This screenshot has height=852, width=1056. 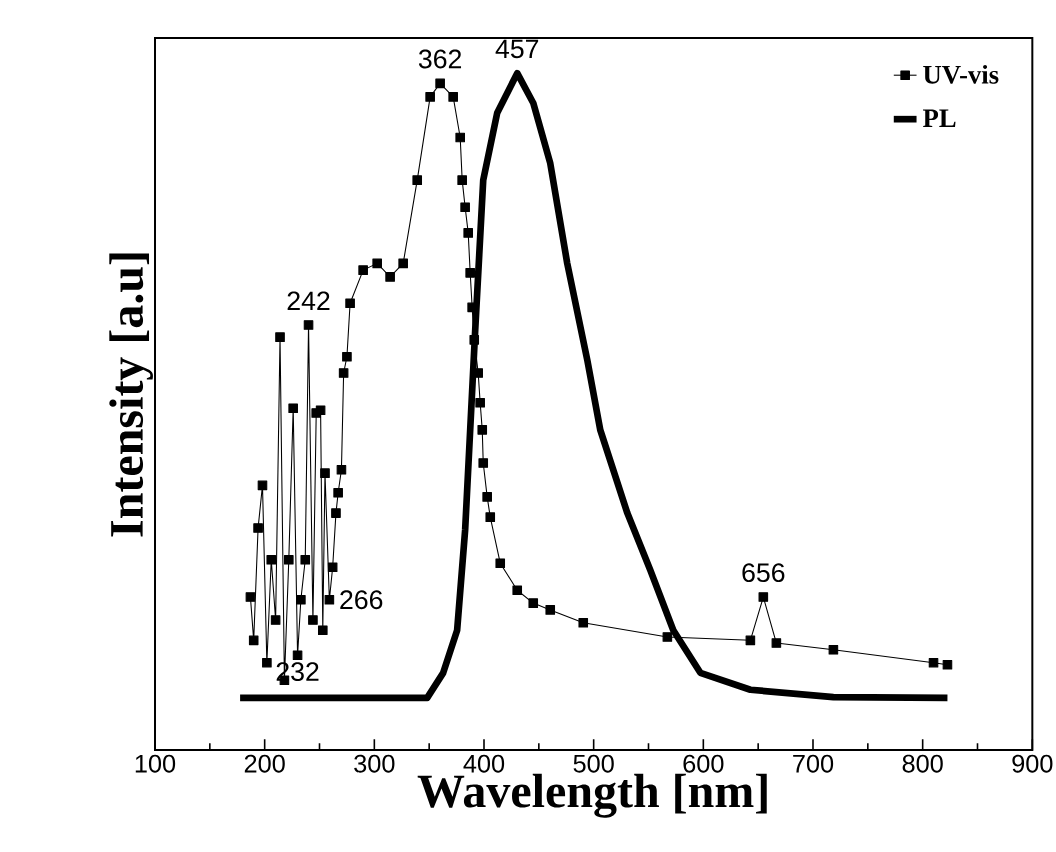 What do you see at coordinates (939, 118) in the screenshot?
I see `legend-label: PL` at bounding box center [939, 118].